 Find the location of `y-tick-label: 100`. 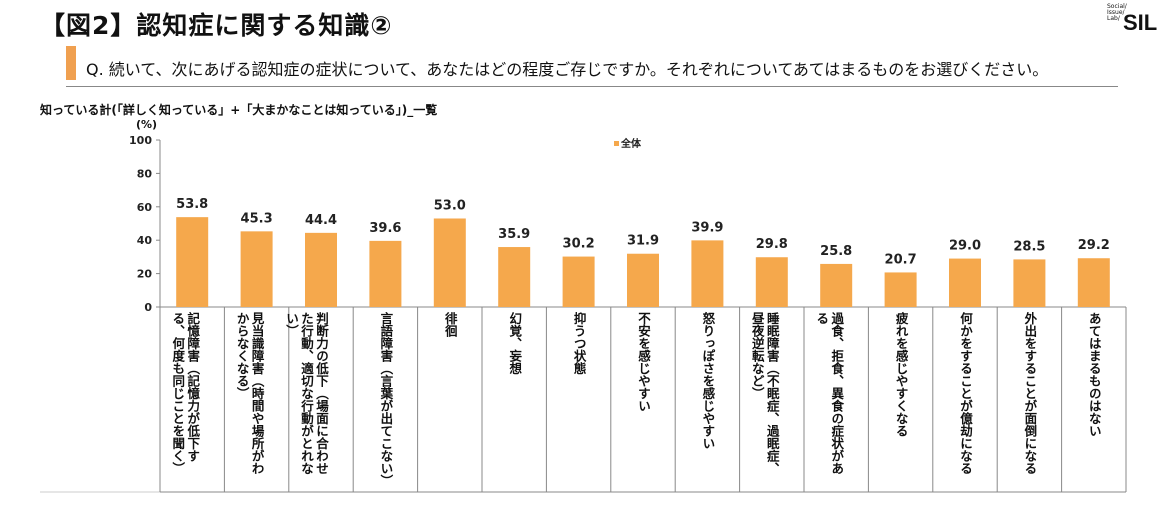

y-tick-label: 100 is located at coordinates (140, 140).